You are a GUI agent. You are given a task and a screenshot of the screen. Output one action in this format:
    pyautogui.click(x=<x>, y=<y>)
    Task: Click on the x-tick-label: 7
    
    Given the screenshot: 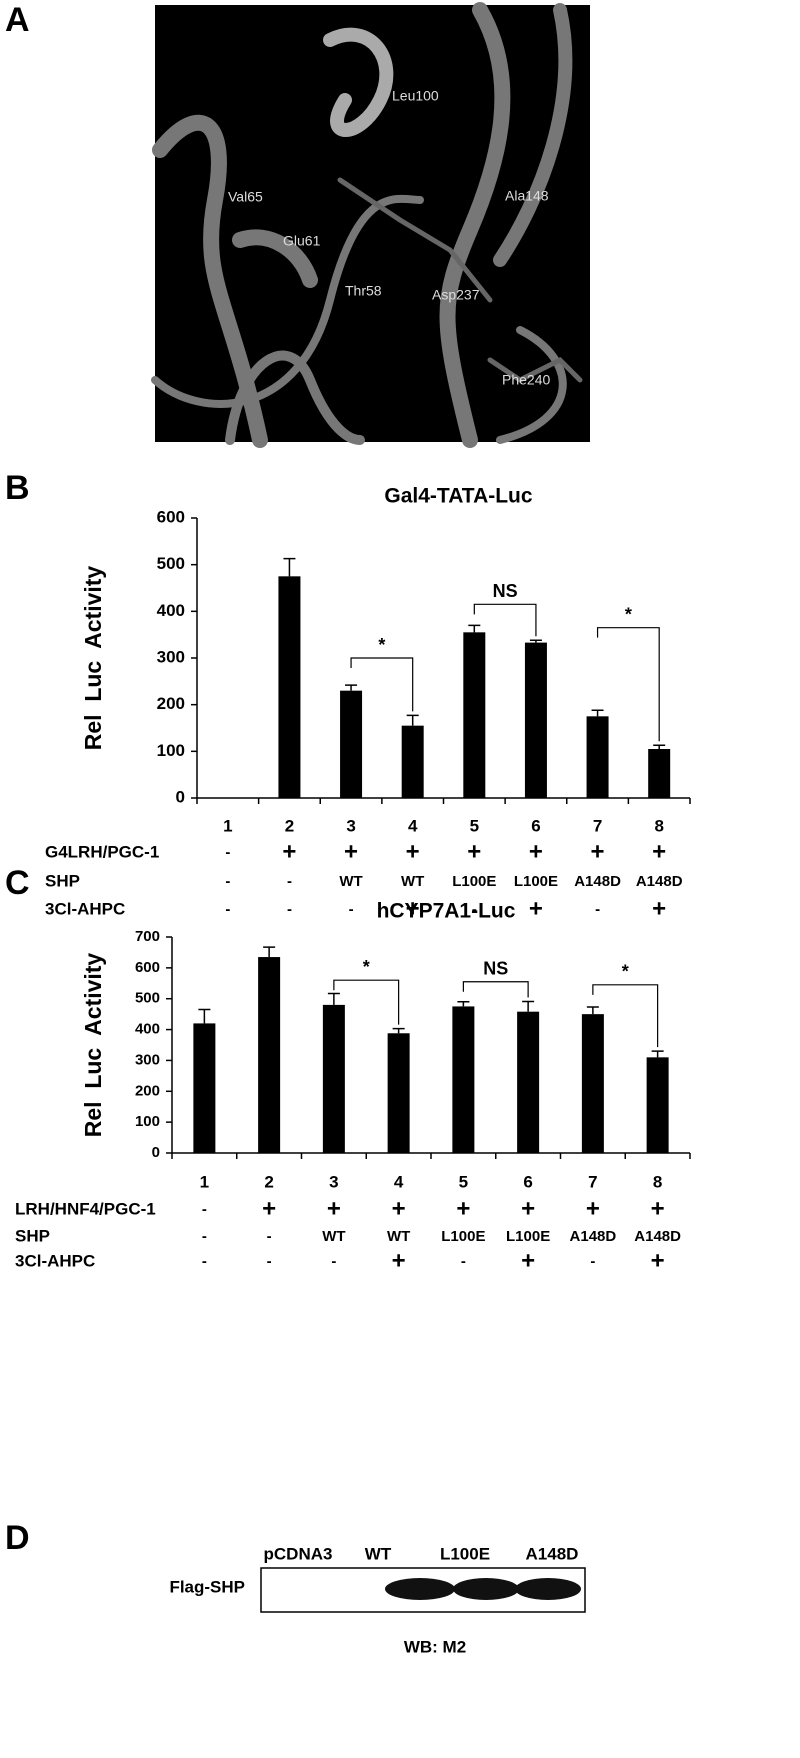 What is the action you would take?
    pyautogui.click(x=592, y=1181)
    